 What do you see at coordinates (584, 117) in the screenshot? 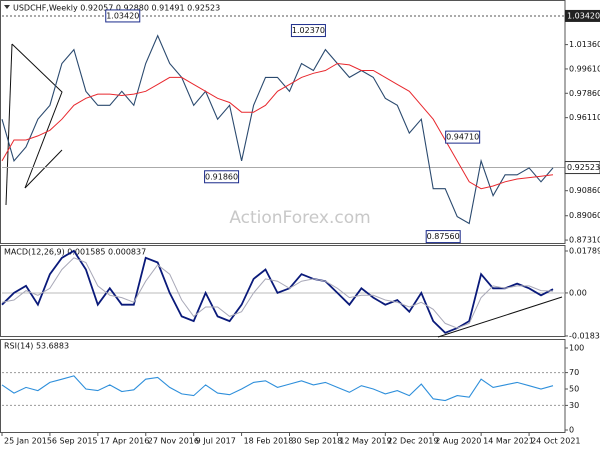
I see `y-tick-label: 0.96110` at bounding box center [584, 117].